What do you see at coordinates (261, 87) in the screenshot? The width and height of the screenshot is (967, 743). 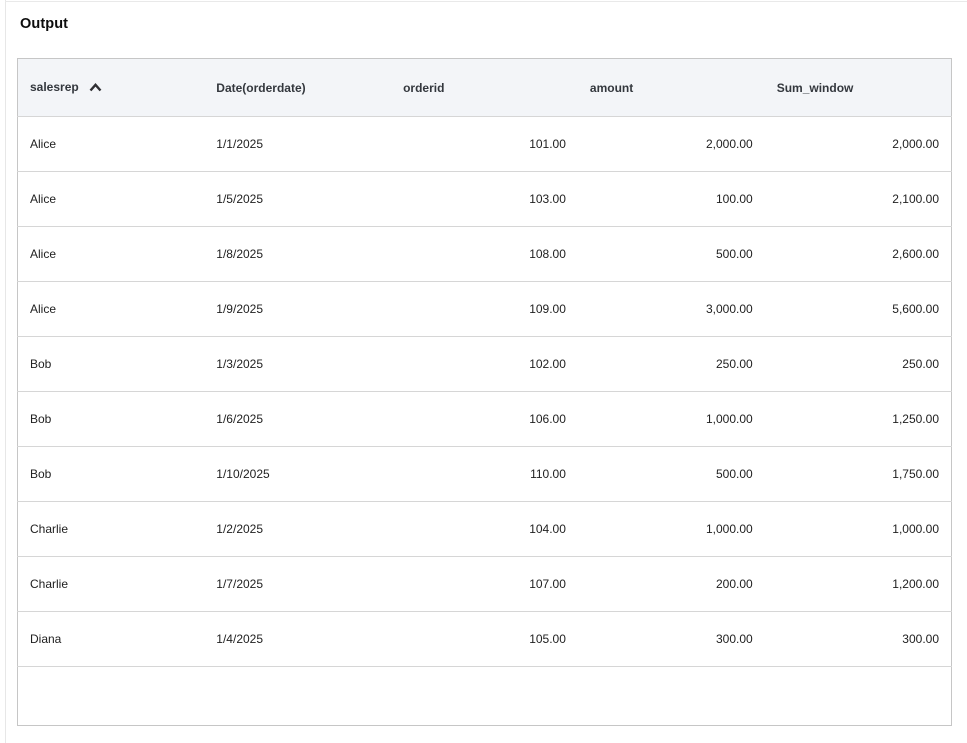 I see `column-header-label: Date(orderdate)` at bounding box center [261, 87].